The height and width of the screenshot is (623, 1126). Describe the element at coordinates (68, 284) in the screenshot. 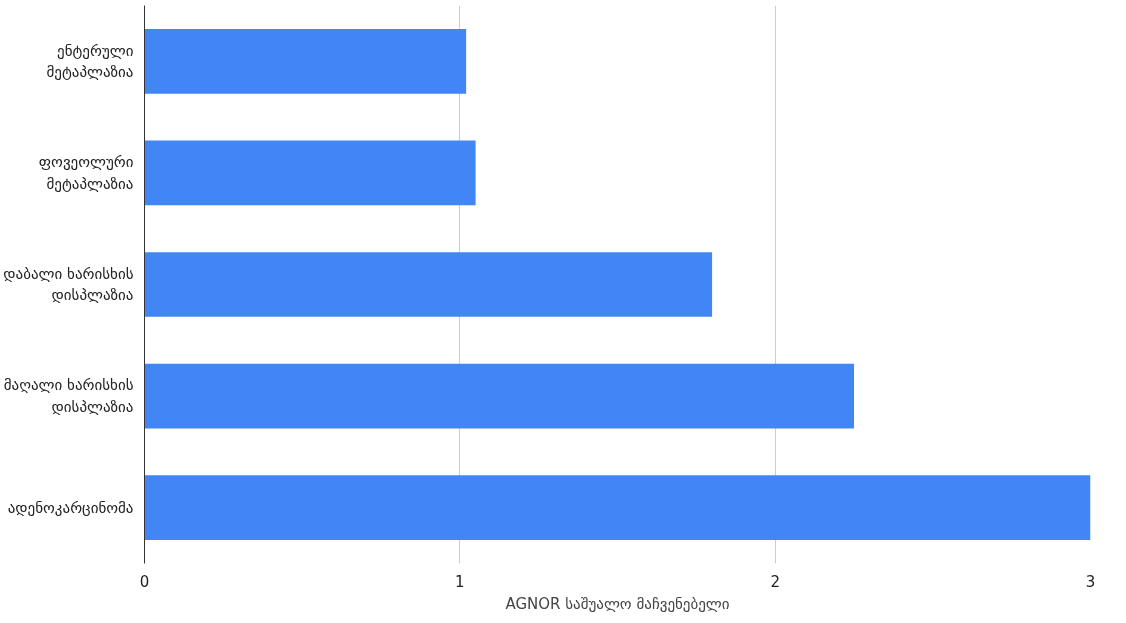

I see `y-tick-label: დაბალი ხარისხის დისპლაზია` at that location.